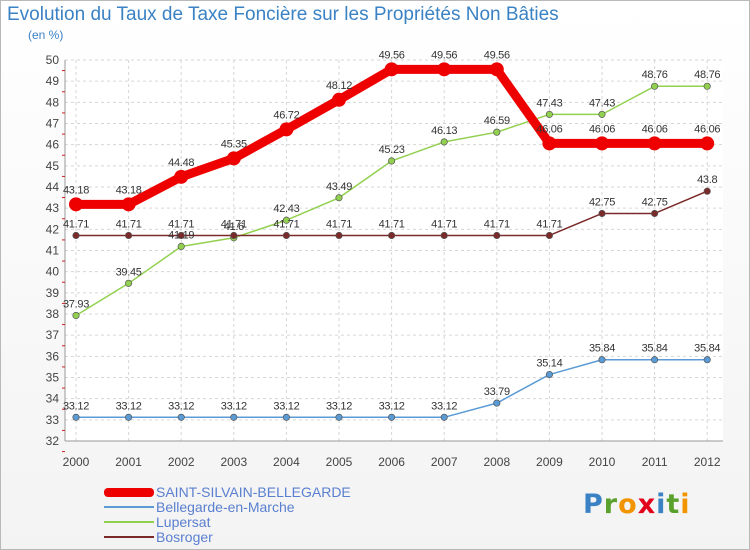 This screenshot has width=750, height=550. Describe the element at coordinates (628, 504) in the screenshot. I see `logo-letter: o` at that location.